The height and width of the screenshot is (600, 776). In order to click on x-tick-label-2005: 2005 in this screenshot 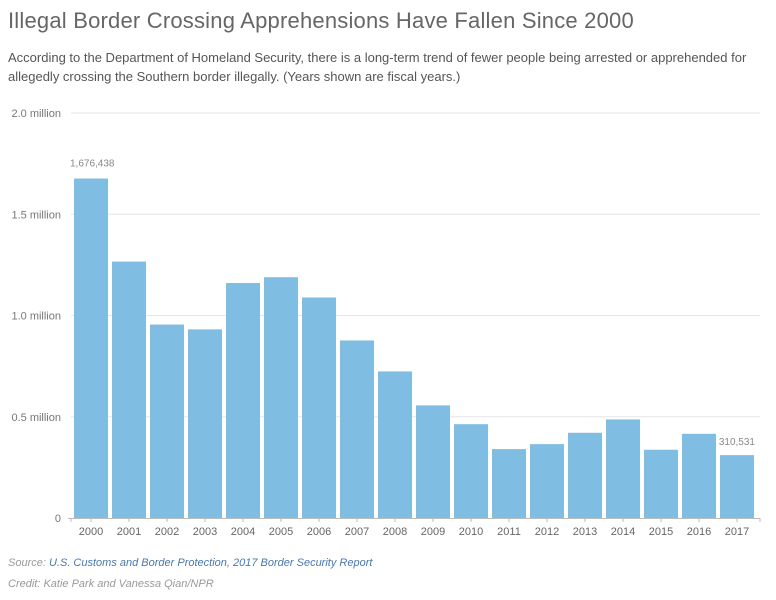, I will do `click(281, 532)`.